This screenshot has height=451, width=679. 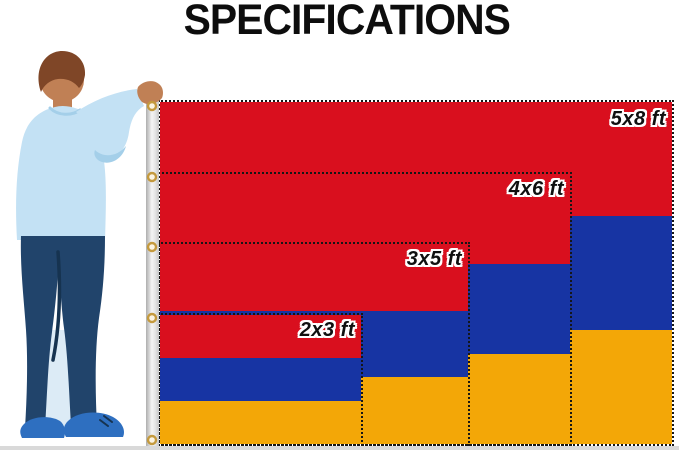 What do you see at coordinates (42, 427) in the screenshot?
I see `back-shoe` at bounding box center [42, 427].